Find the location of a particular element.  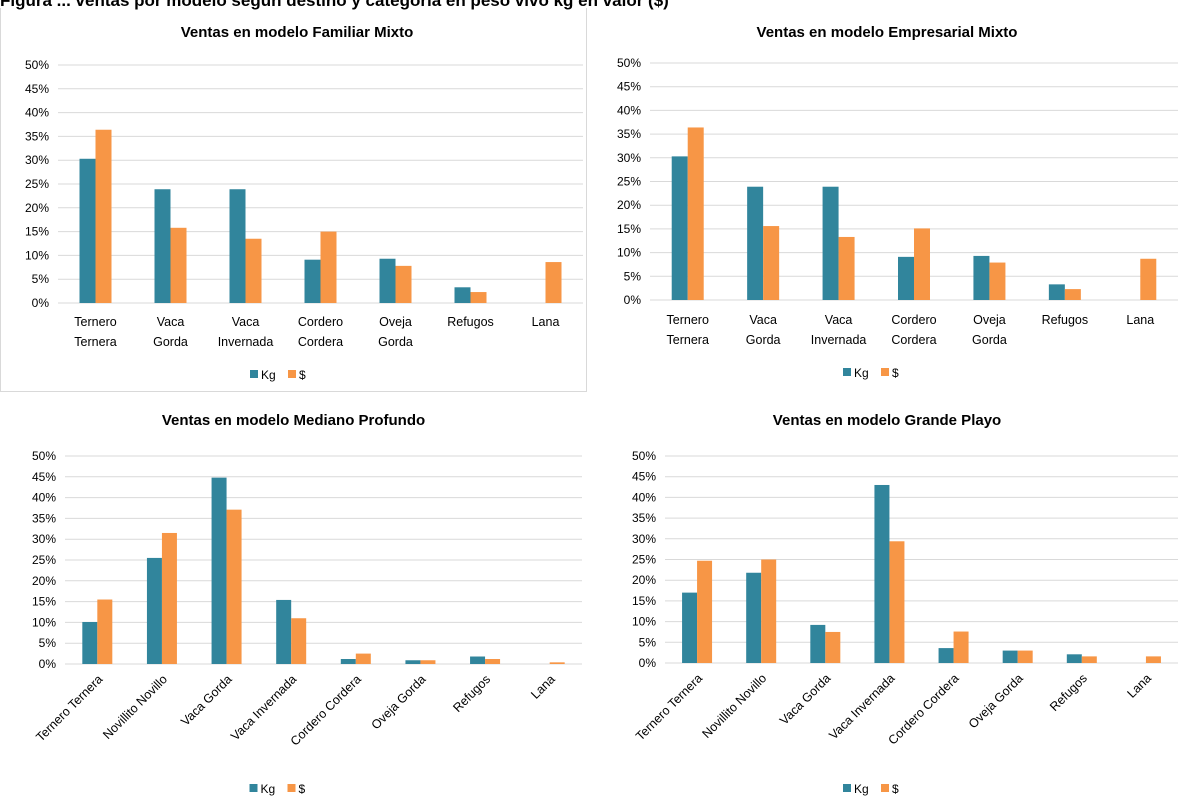

chart-title: Ventas en modelo Mediano Profundo is located at coordinates (293, 420).